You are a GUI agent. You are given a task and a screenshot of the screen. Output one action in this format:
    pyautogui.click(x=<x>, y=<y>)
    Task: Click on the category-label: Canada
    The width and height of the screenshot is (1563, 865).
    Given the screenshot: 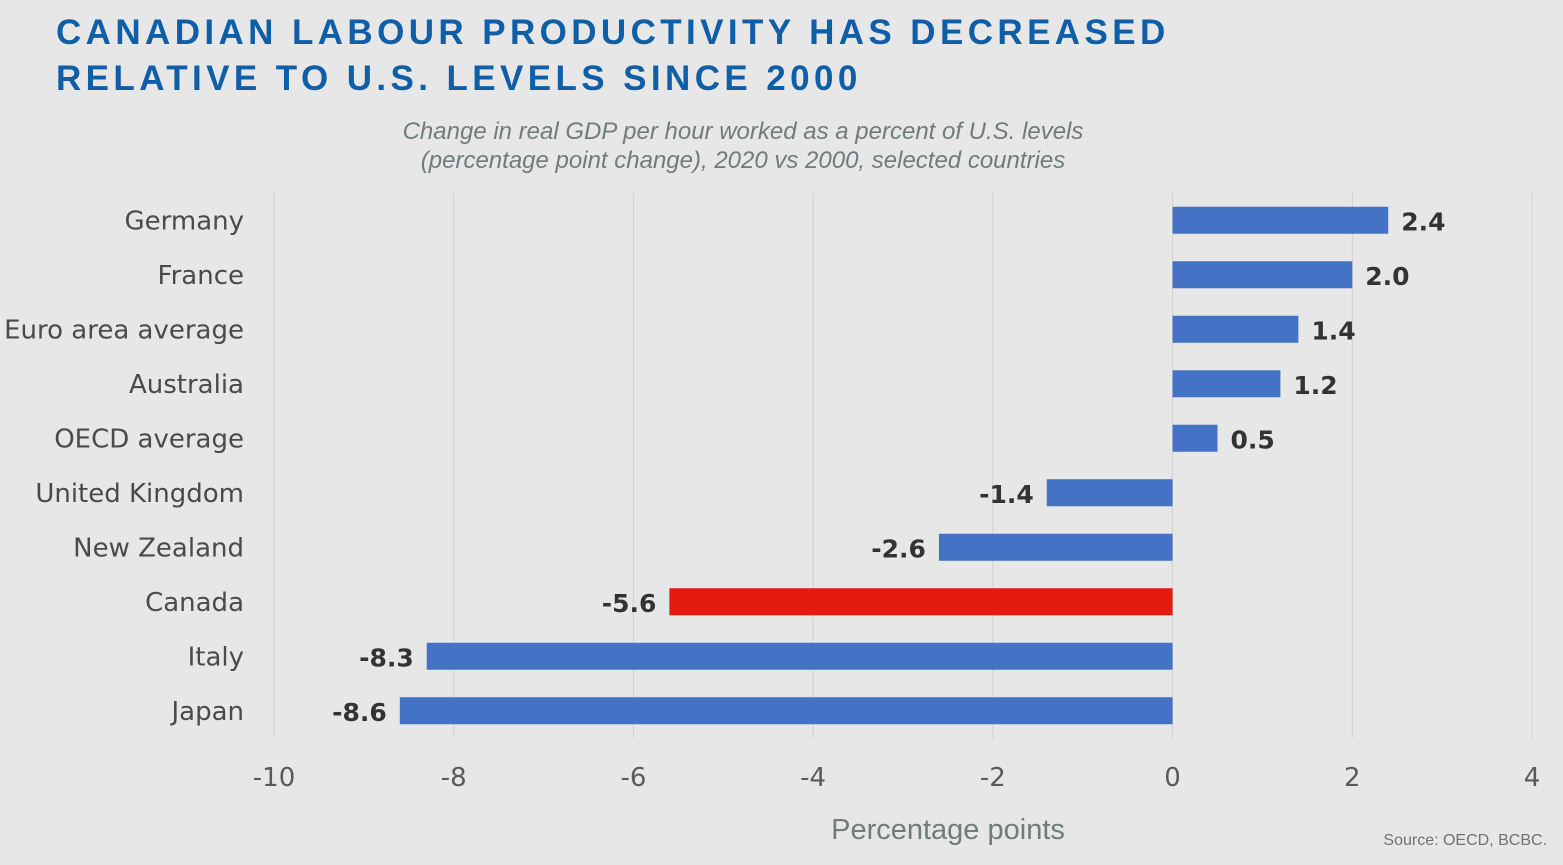 What is the action you would take?
    pyautogui.click(x=194, y=603)
    